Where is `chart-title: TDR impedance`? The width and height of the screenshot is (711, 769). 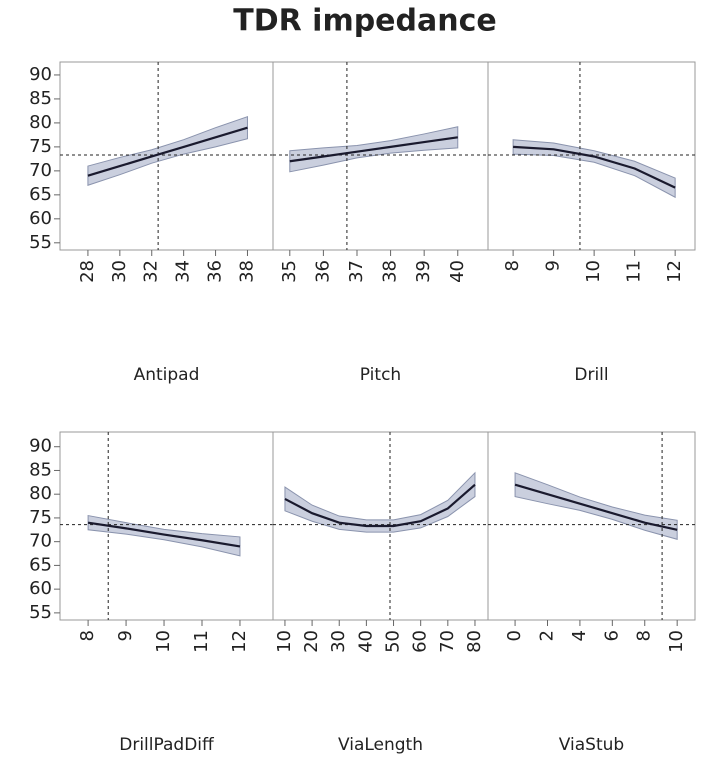 chart-title: TDR impedance is located at coordinates (364, 21).